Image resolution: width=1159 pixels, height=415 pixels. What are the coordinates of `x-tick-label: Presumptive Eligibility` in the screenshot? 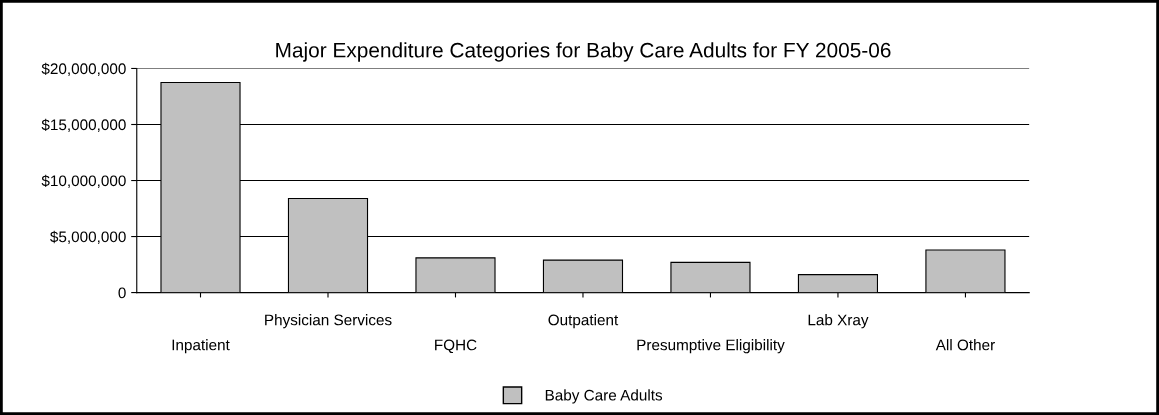 It's located at (711, 346).